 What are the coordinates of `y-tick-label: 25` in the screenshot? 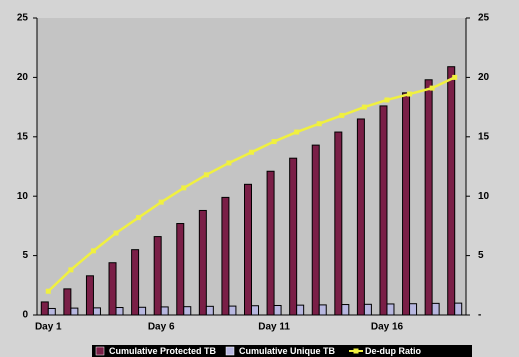 It's located at (23, 18).